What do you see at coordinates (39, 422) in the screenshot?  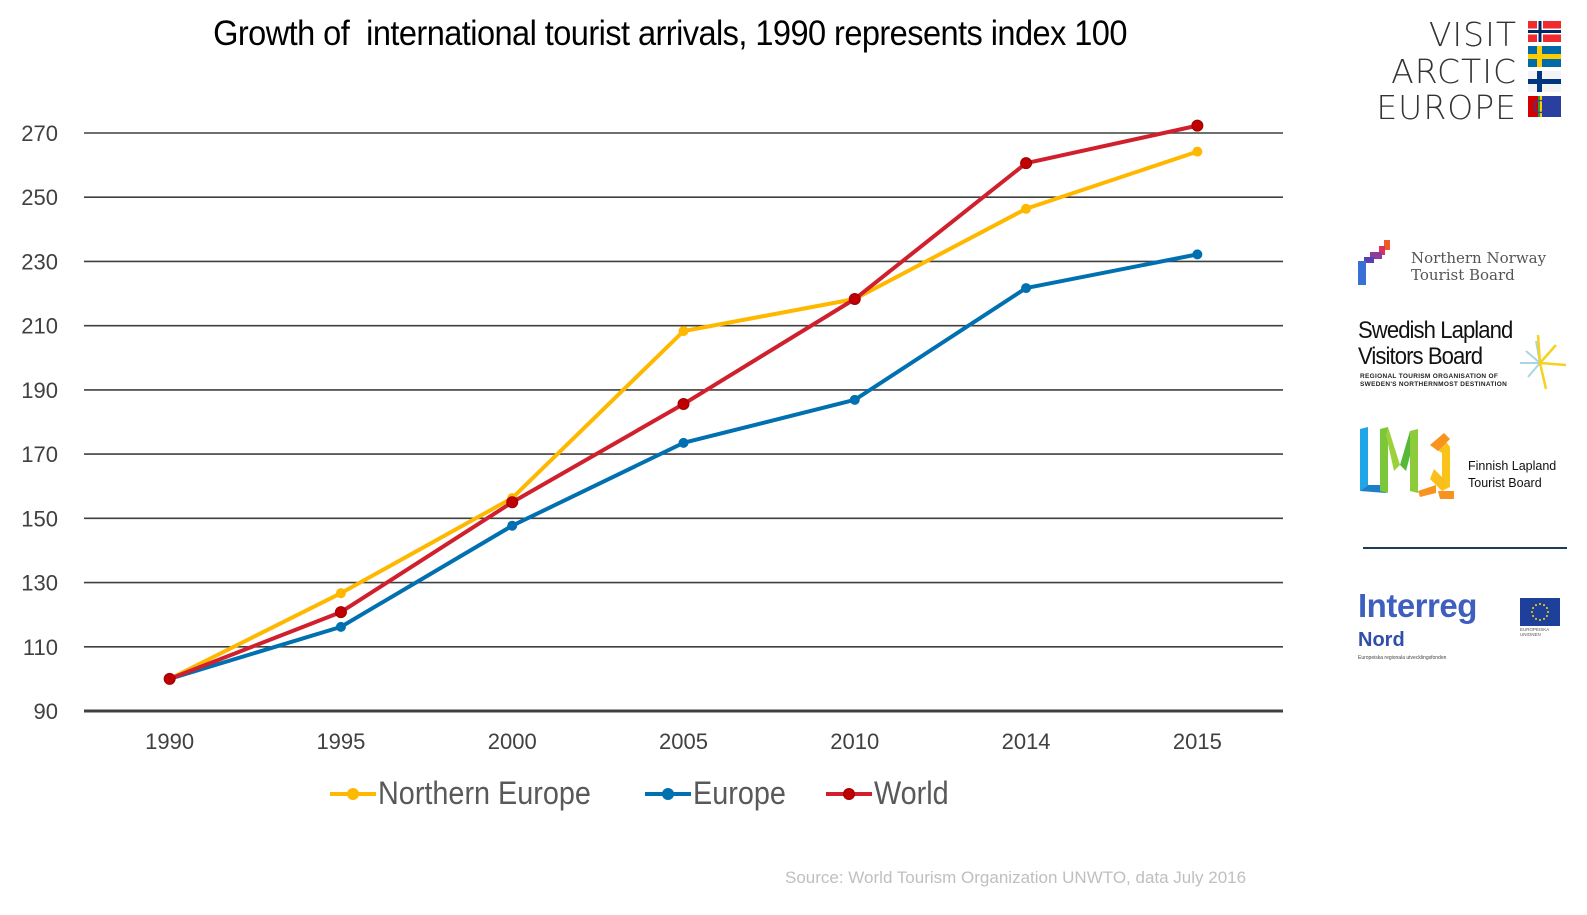 I see `y-axis-ticks: 90 110 130 150 170 190 210 230 250 270` at bounding box center [39, 422].